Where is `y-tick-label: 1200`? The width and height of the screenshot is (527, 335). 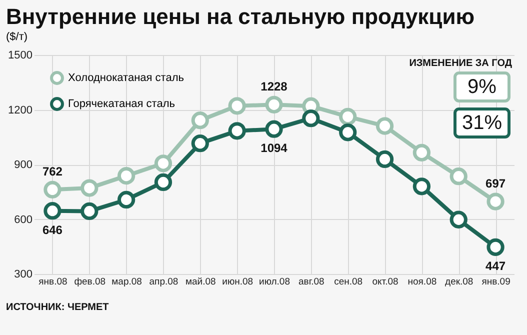 y-tick-label: 1200 is located at coordinates (20, 110).